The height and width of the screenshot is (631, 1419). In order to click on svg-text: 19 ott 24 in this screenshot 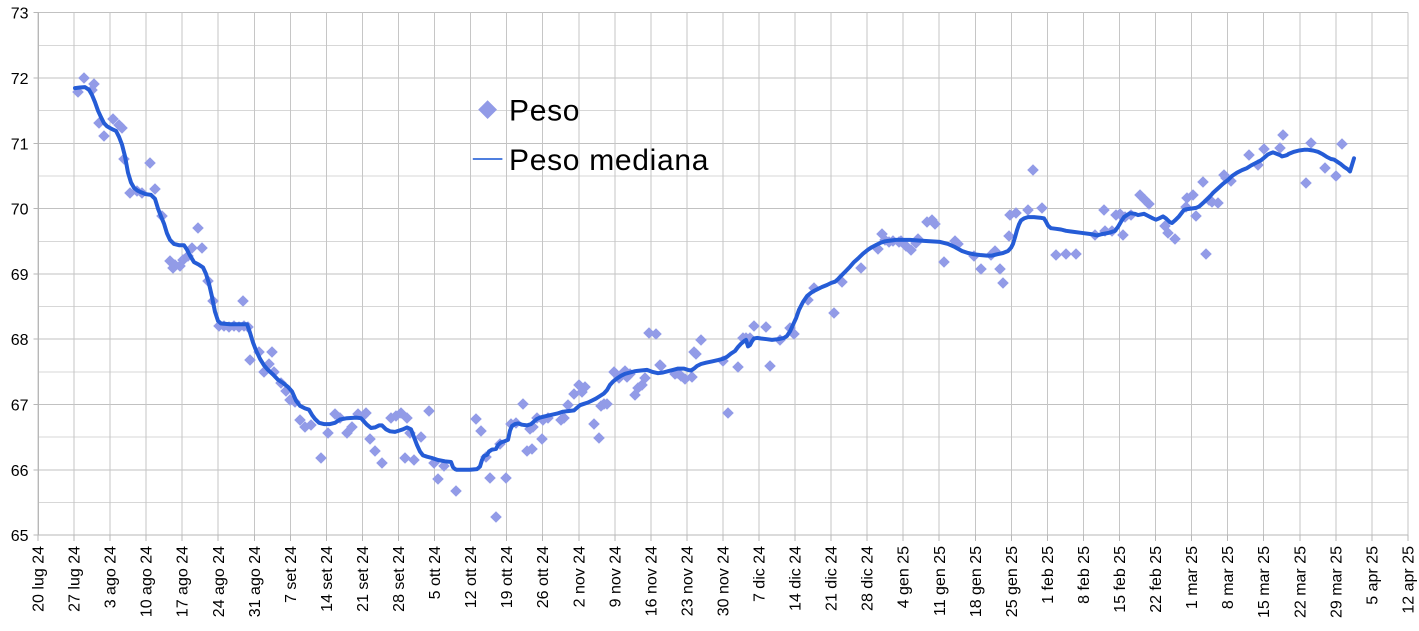, I will do `click(507, 577)`.